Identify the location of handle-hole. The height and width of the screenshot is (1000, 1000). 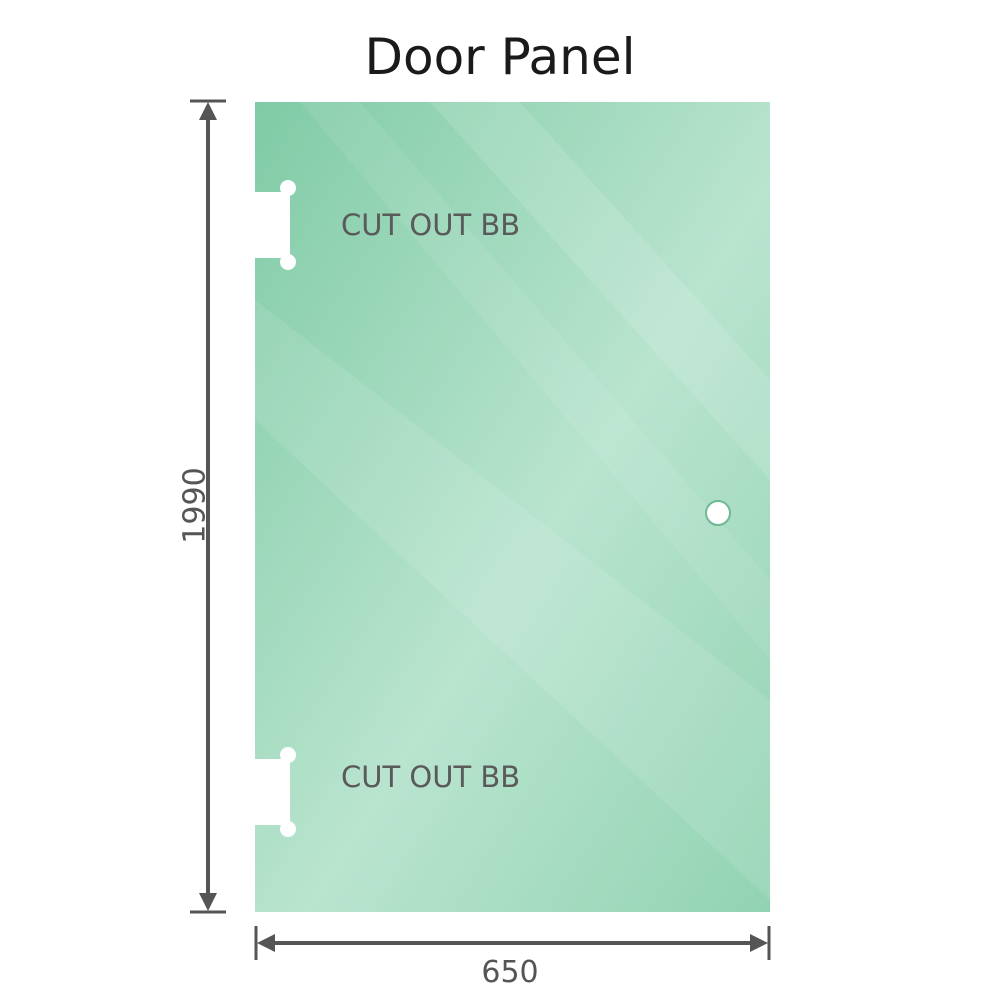
(718, 513).